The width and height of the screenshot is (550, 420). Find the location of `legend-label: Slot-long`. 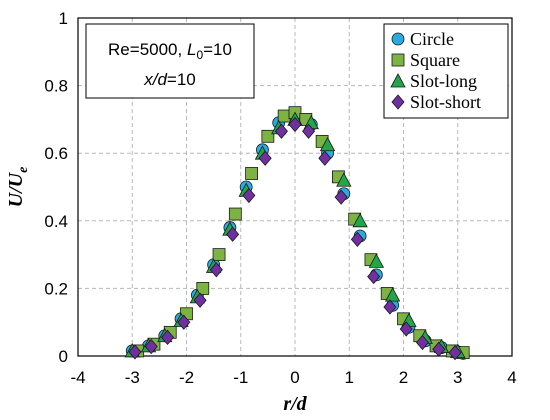

legend-label: Slot-long is located at coordinates (443, 81).